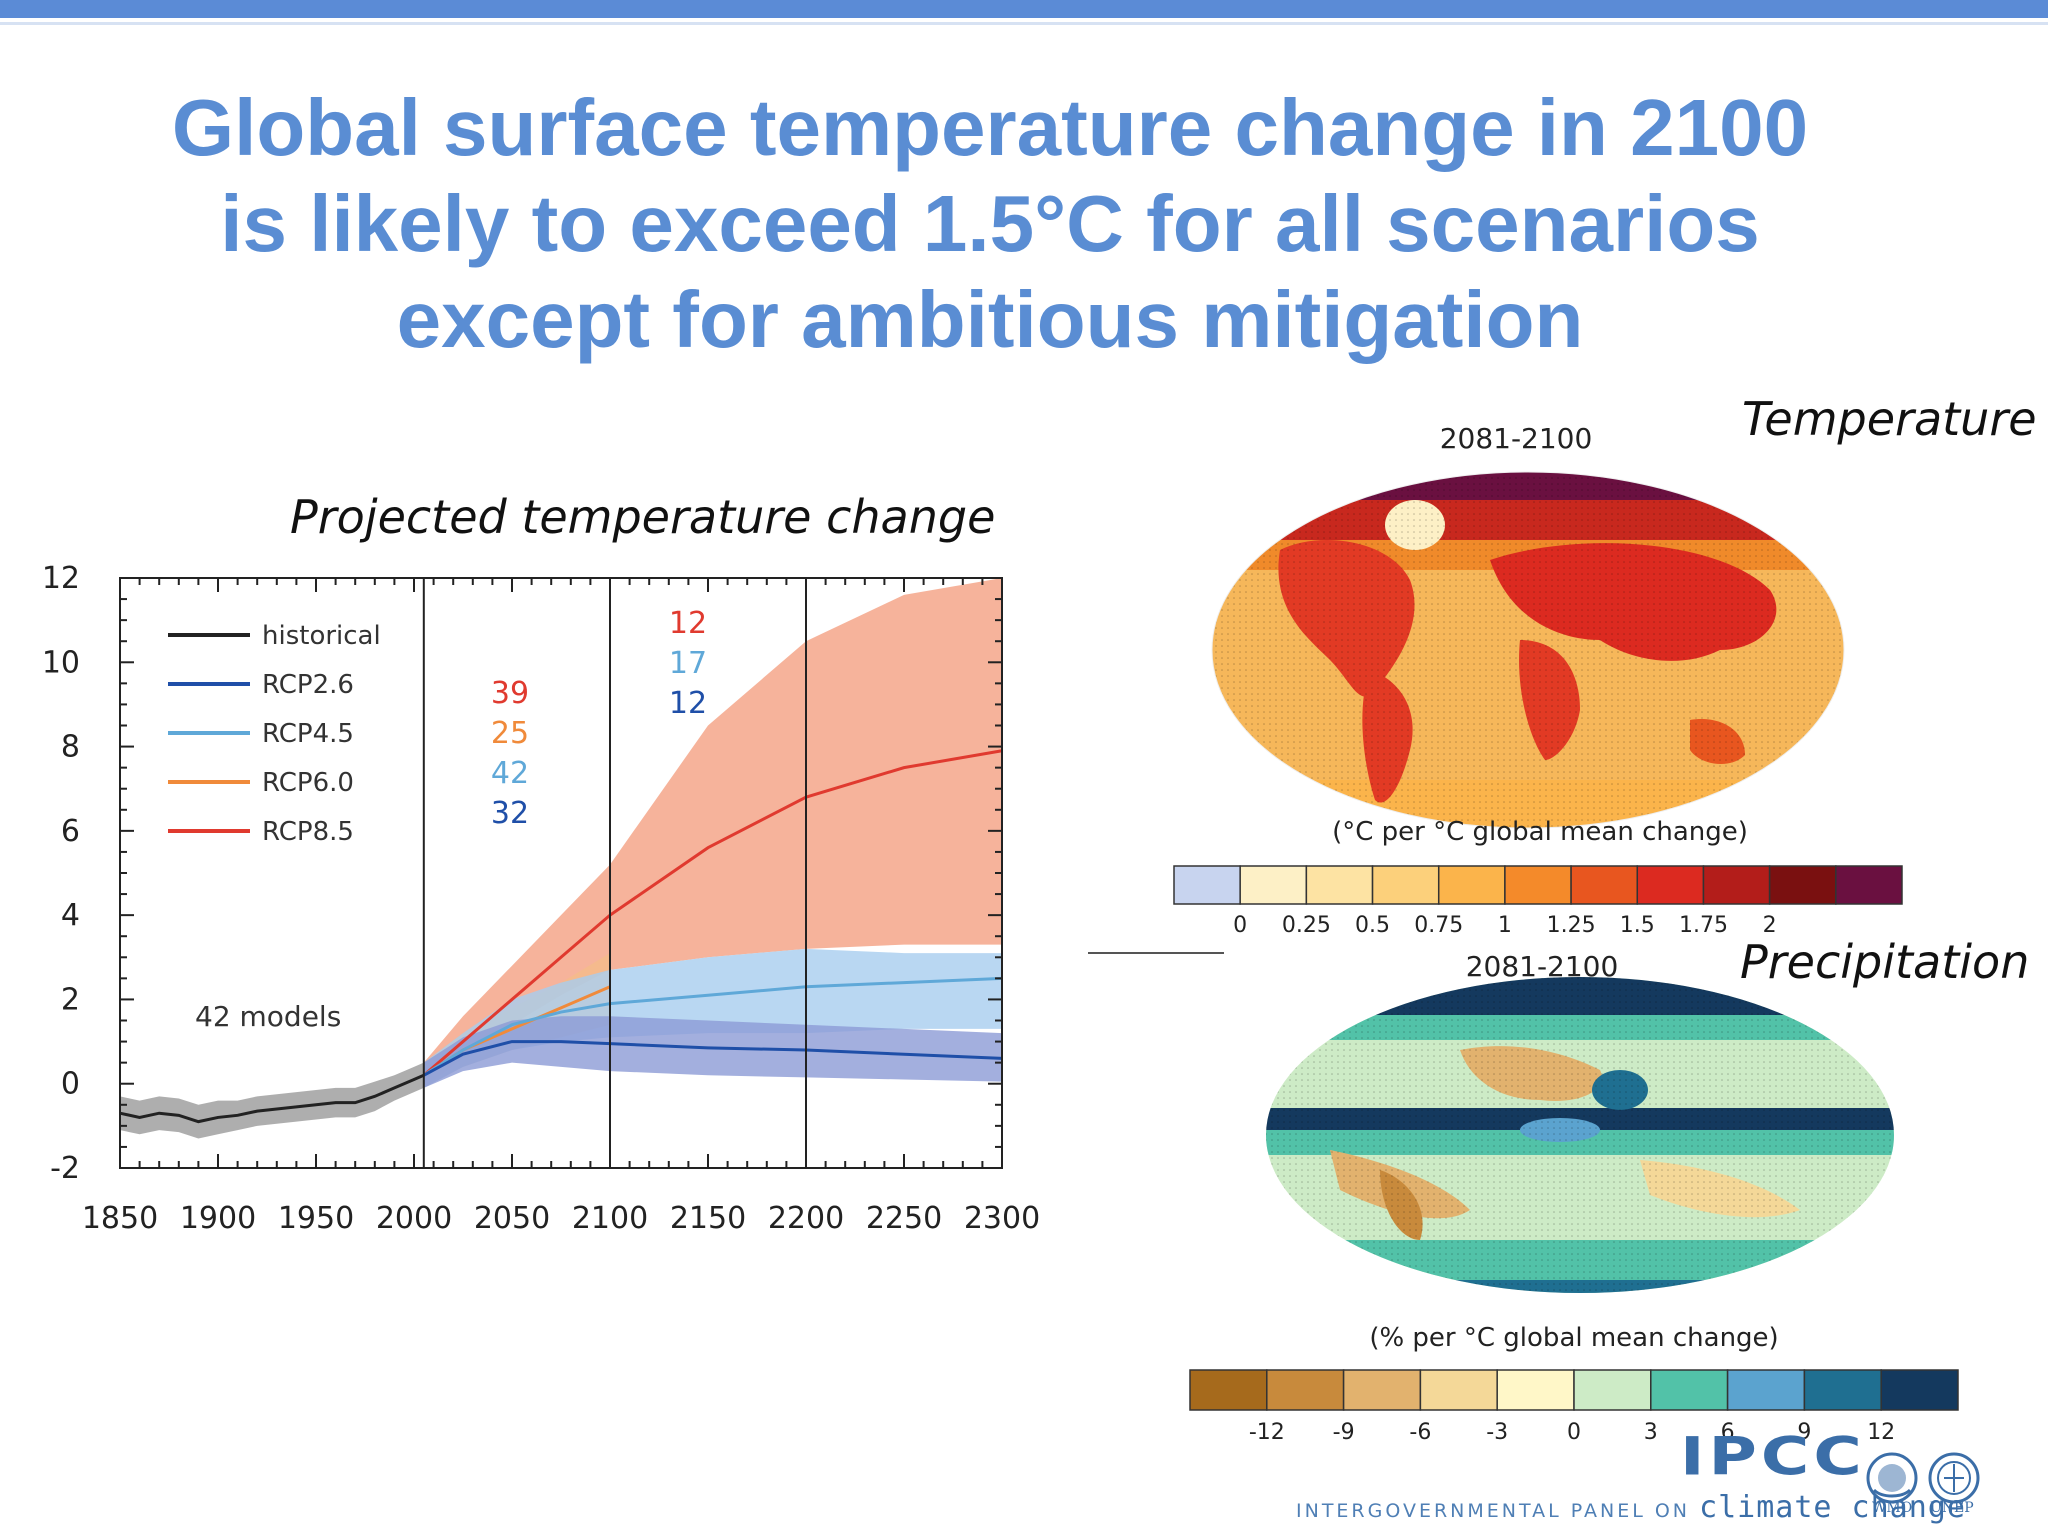 The width and height of the screenshot is (2048, 1536). What do you see at coordinates (708, 1218) in the screenshot?
I see `x-tick-label: 2150` at bounding box center [708, 1218].